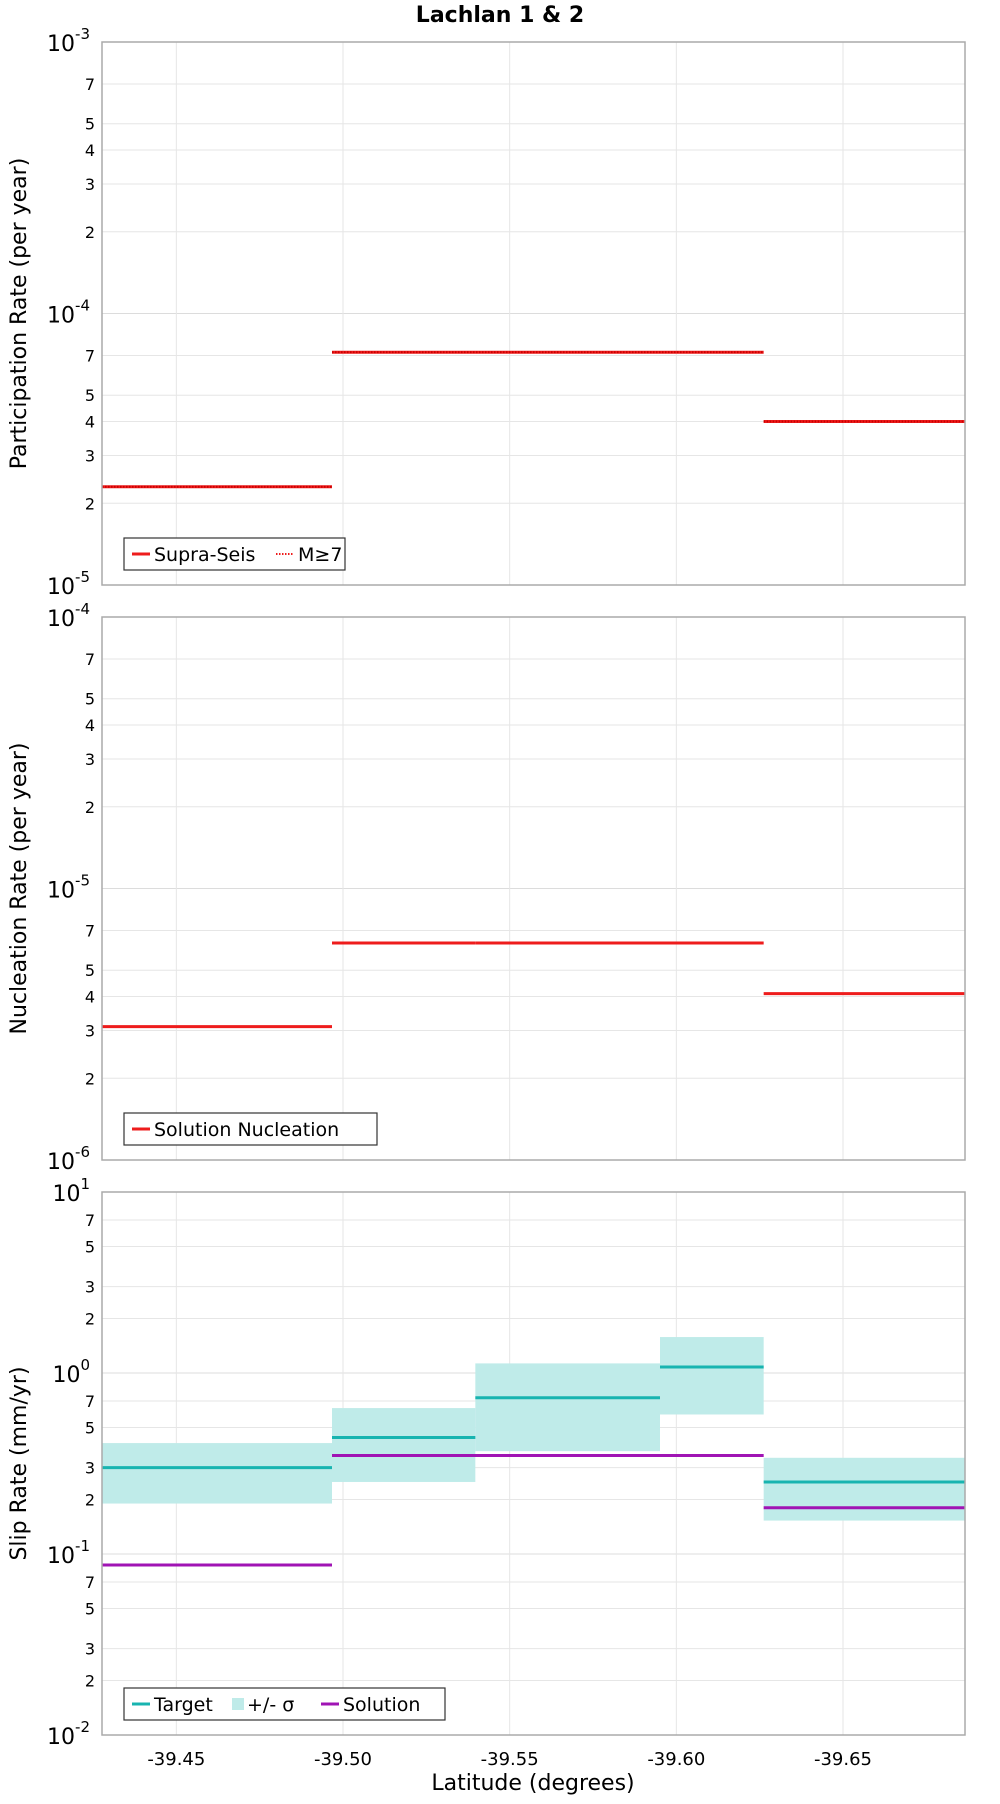  I want to click on legend: Supra-Seis M≥7, so click(234, 554).